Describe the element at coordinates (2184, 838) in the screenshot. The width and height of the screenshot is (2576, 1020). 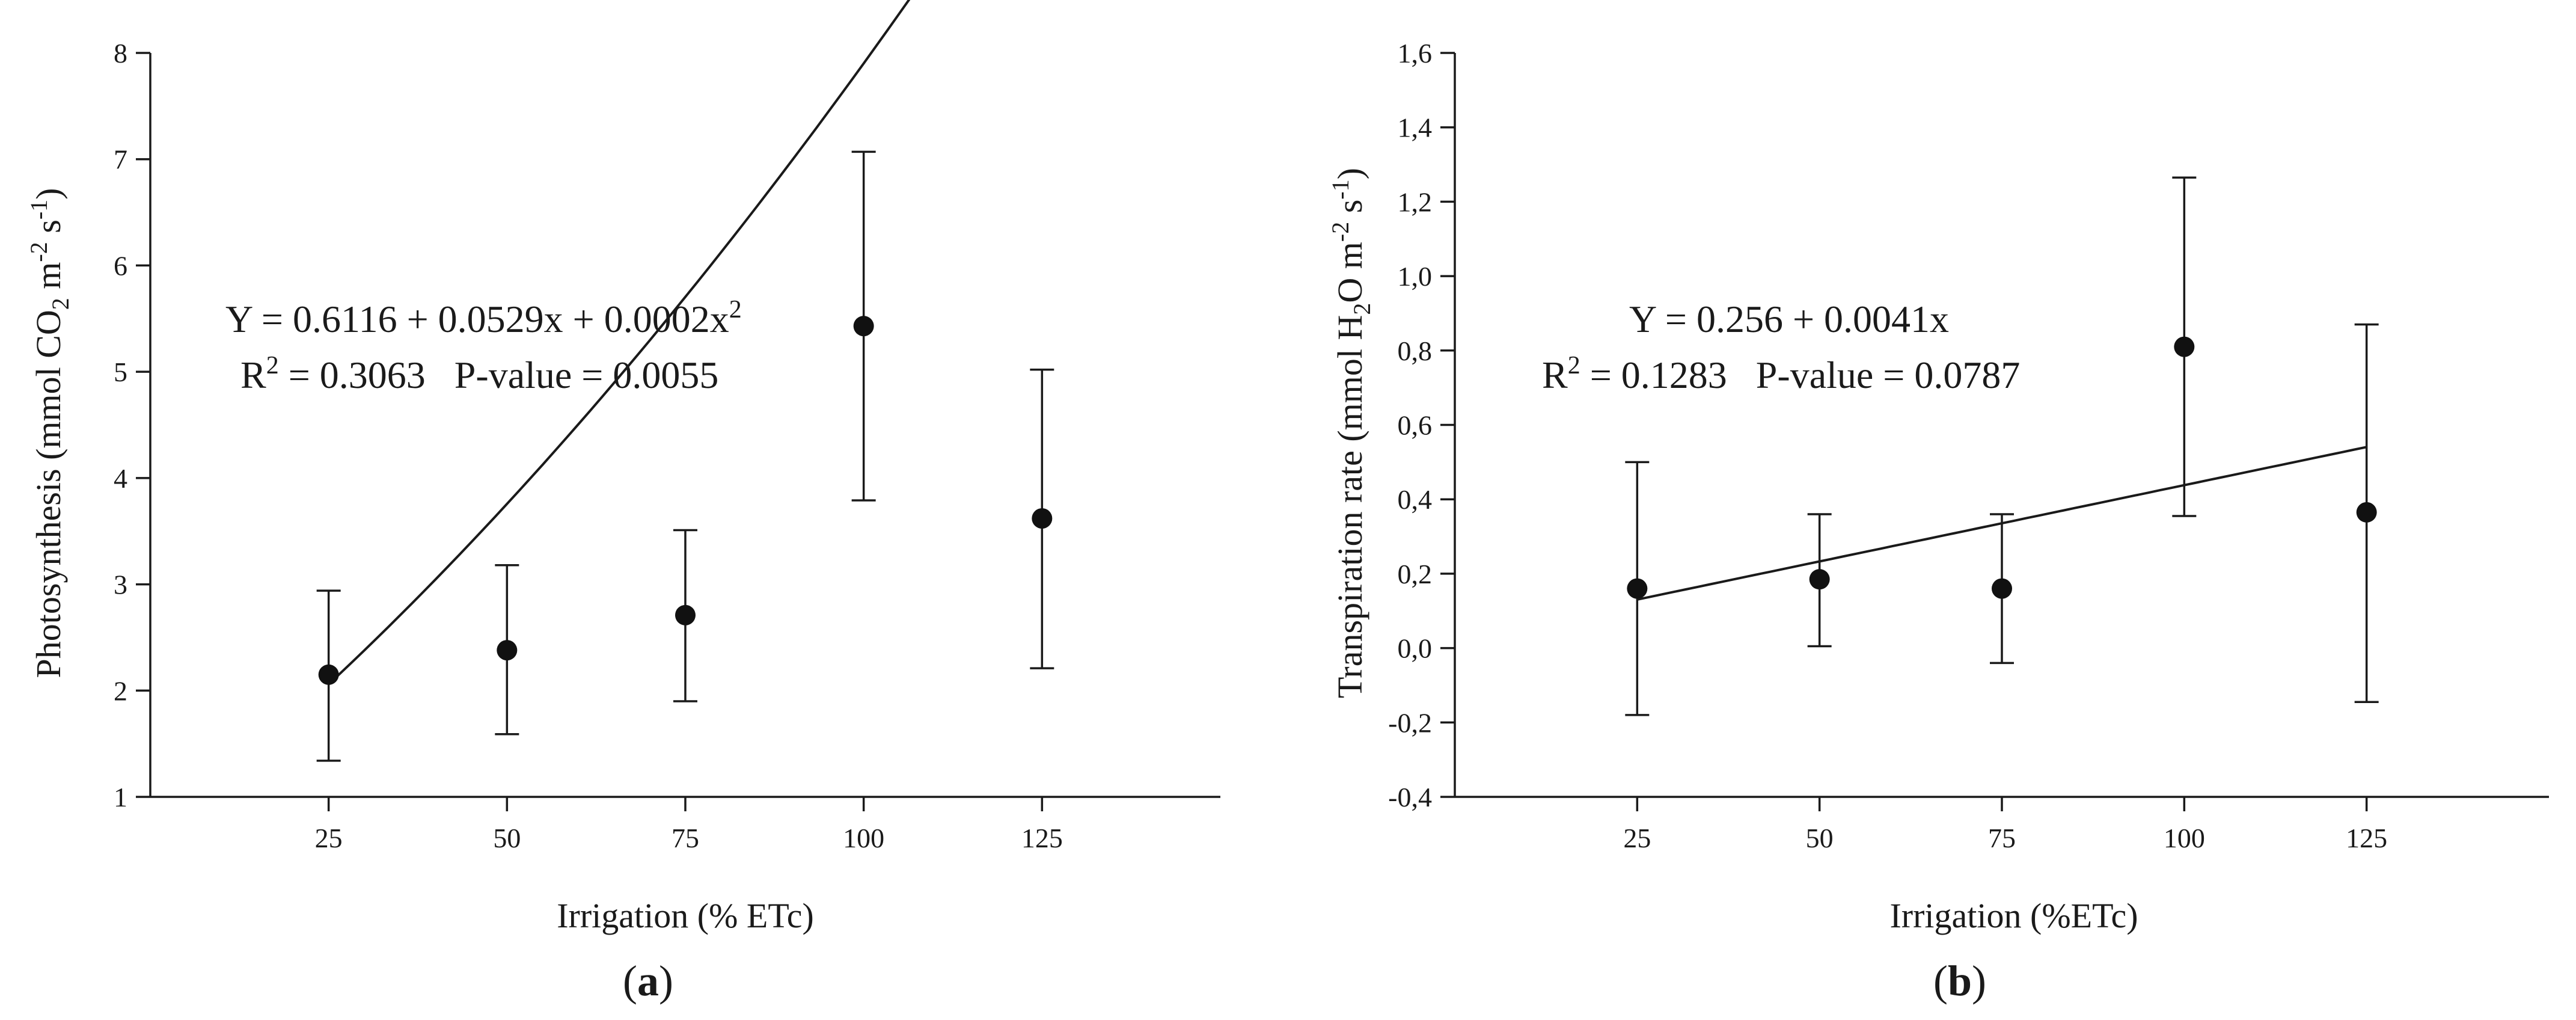
I see `panel-b-x-tick-label: 100` at that location.